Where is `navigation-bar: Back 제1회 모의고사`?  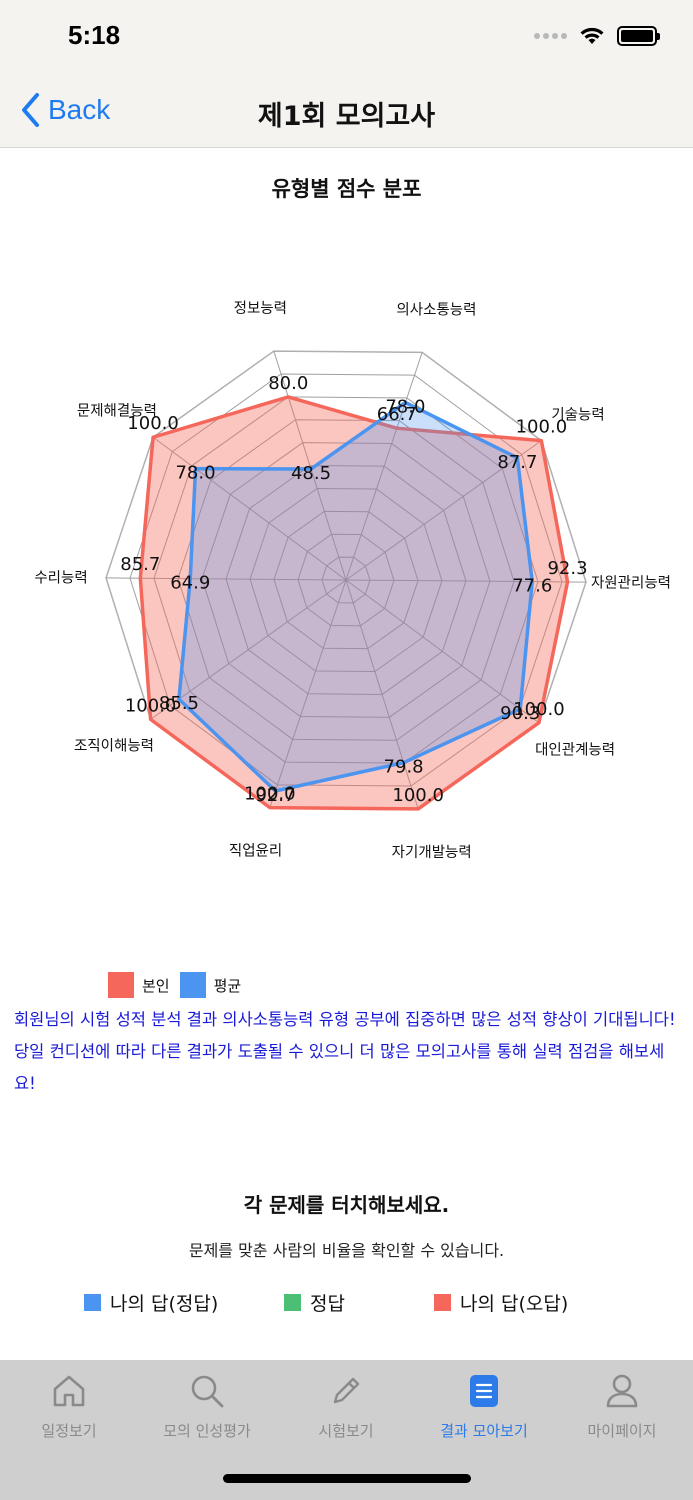
navigation-bar: Back 제1회 모의고사 is located at coordinates (346, 113).